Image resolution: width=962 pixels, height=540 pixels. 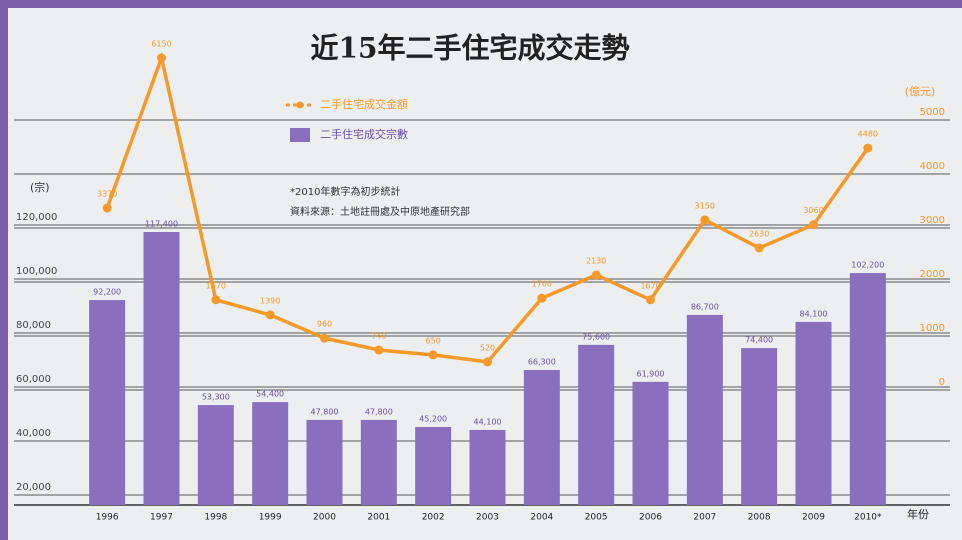 I want to click on x-tick-label: 2000, so click(x=324, y=518).